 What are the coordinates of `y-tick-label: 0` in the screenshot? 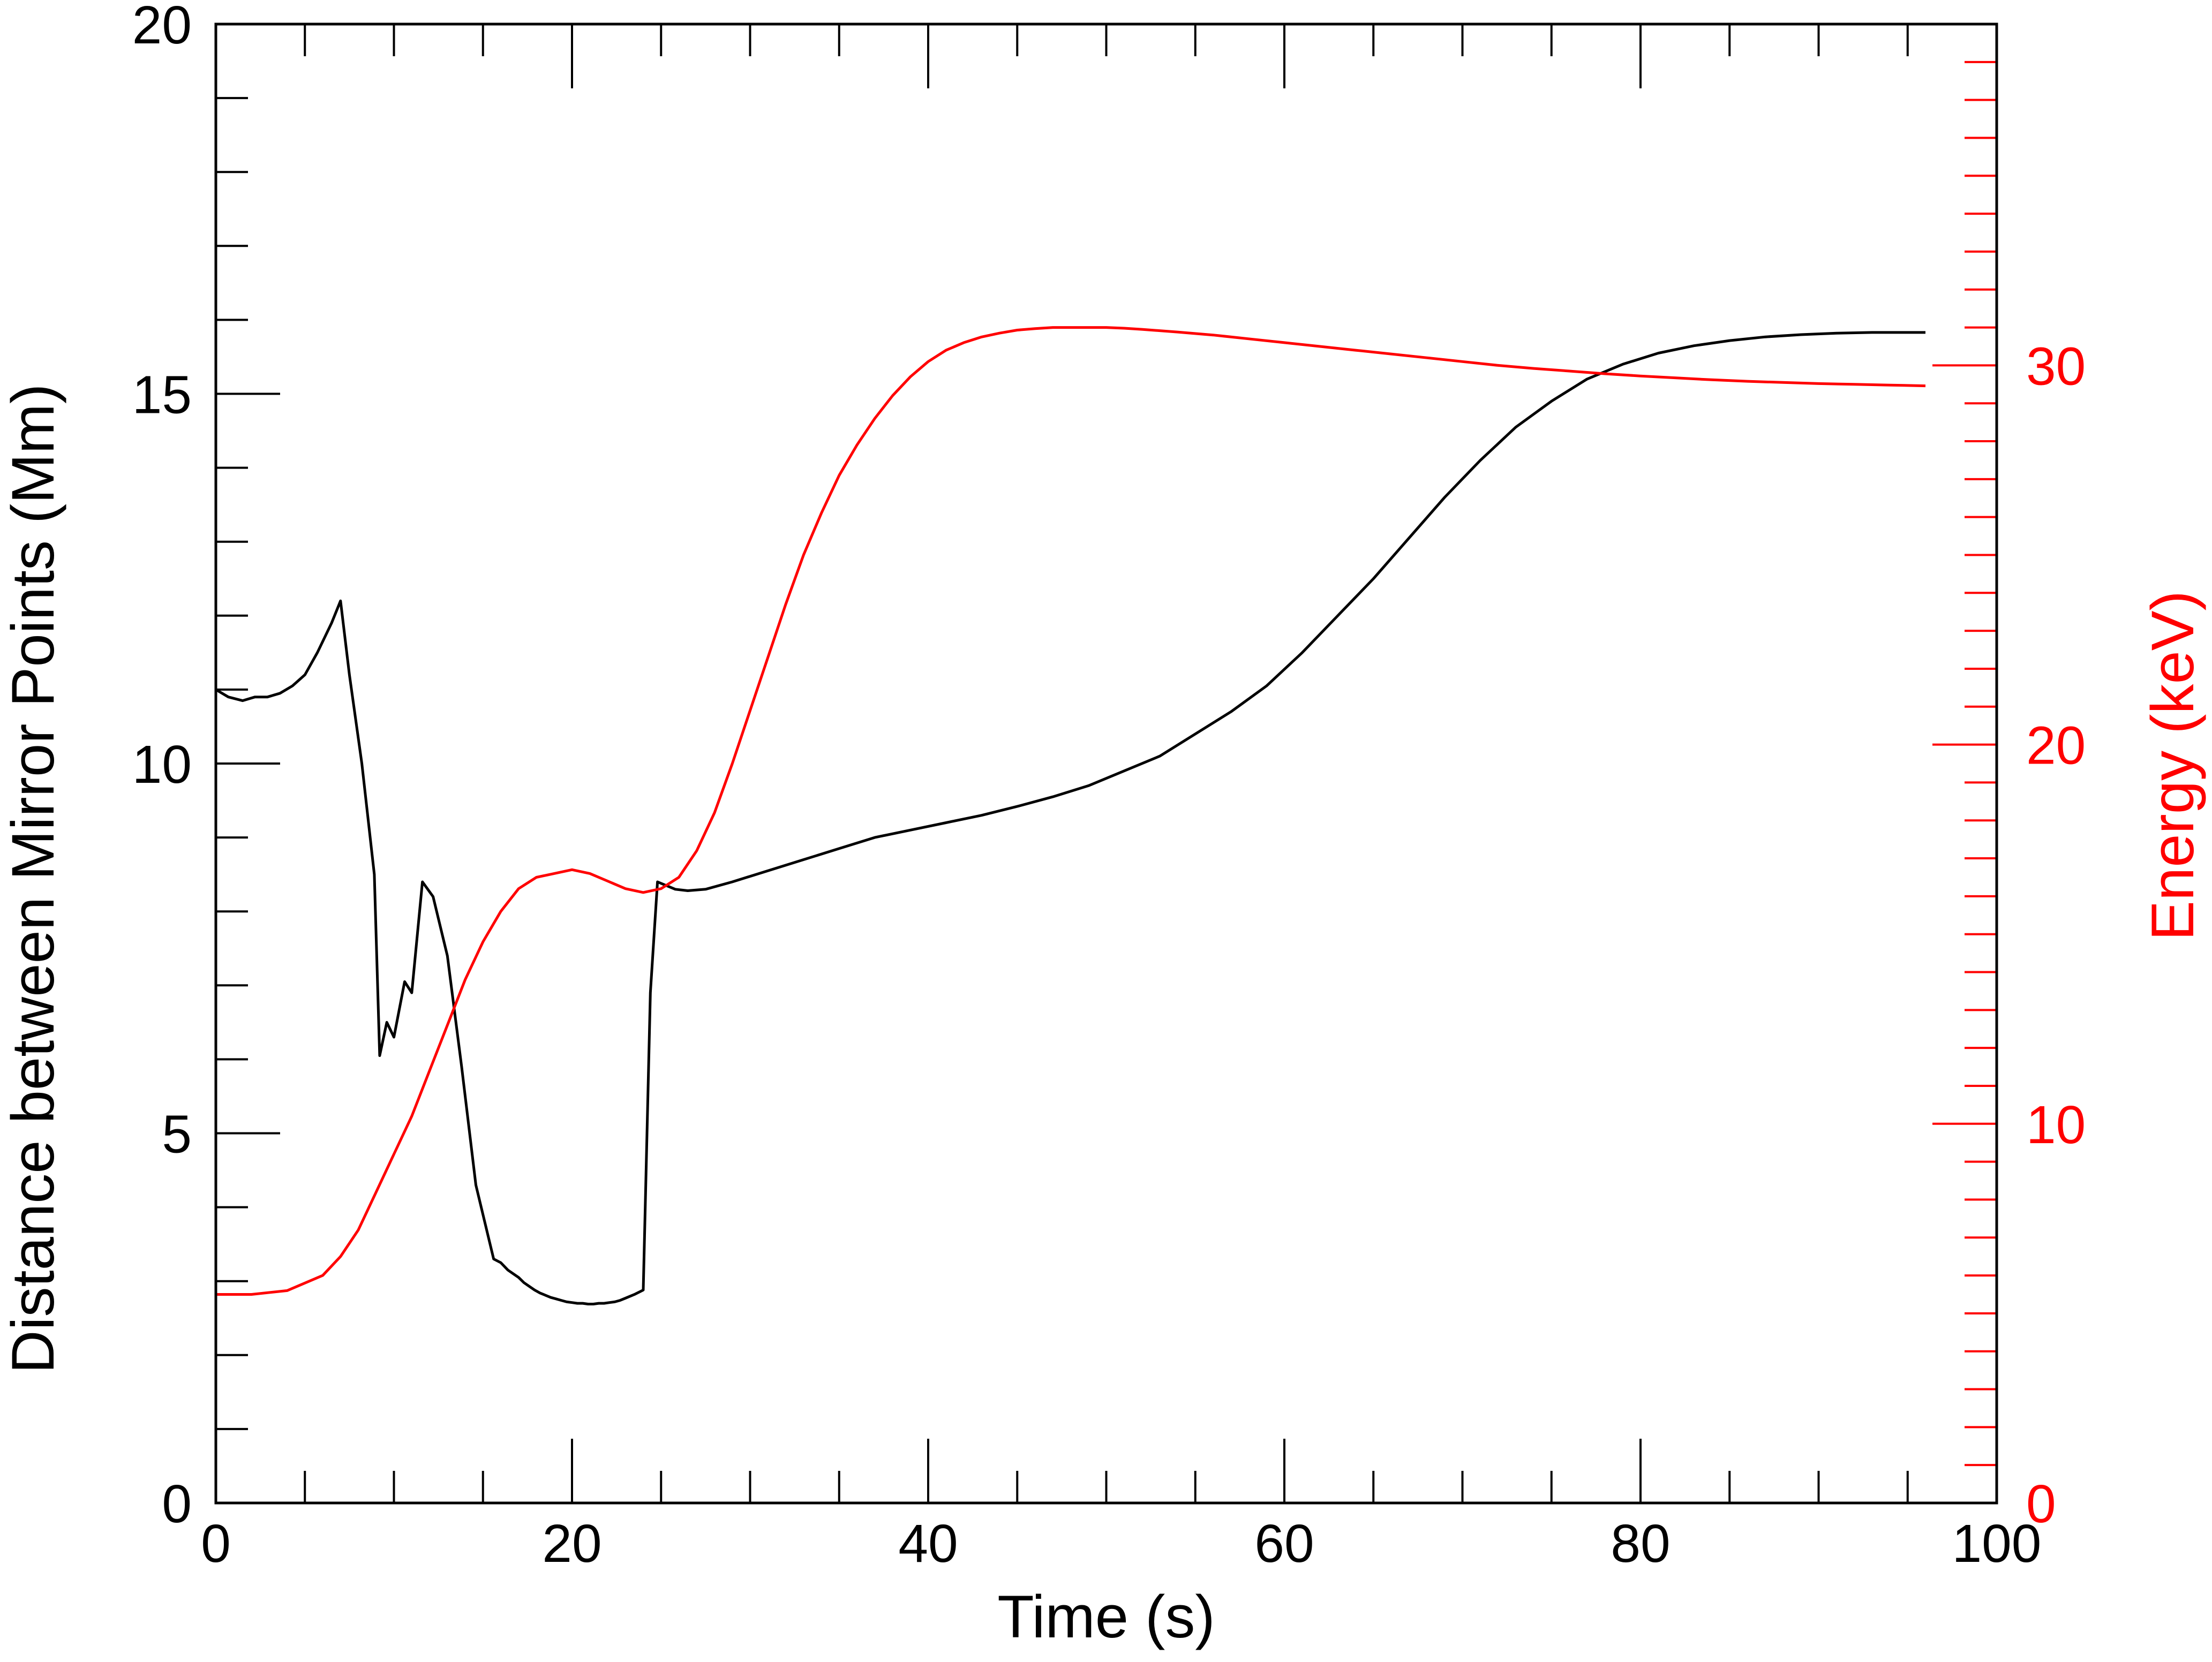 It's located at (177, 1504).